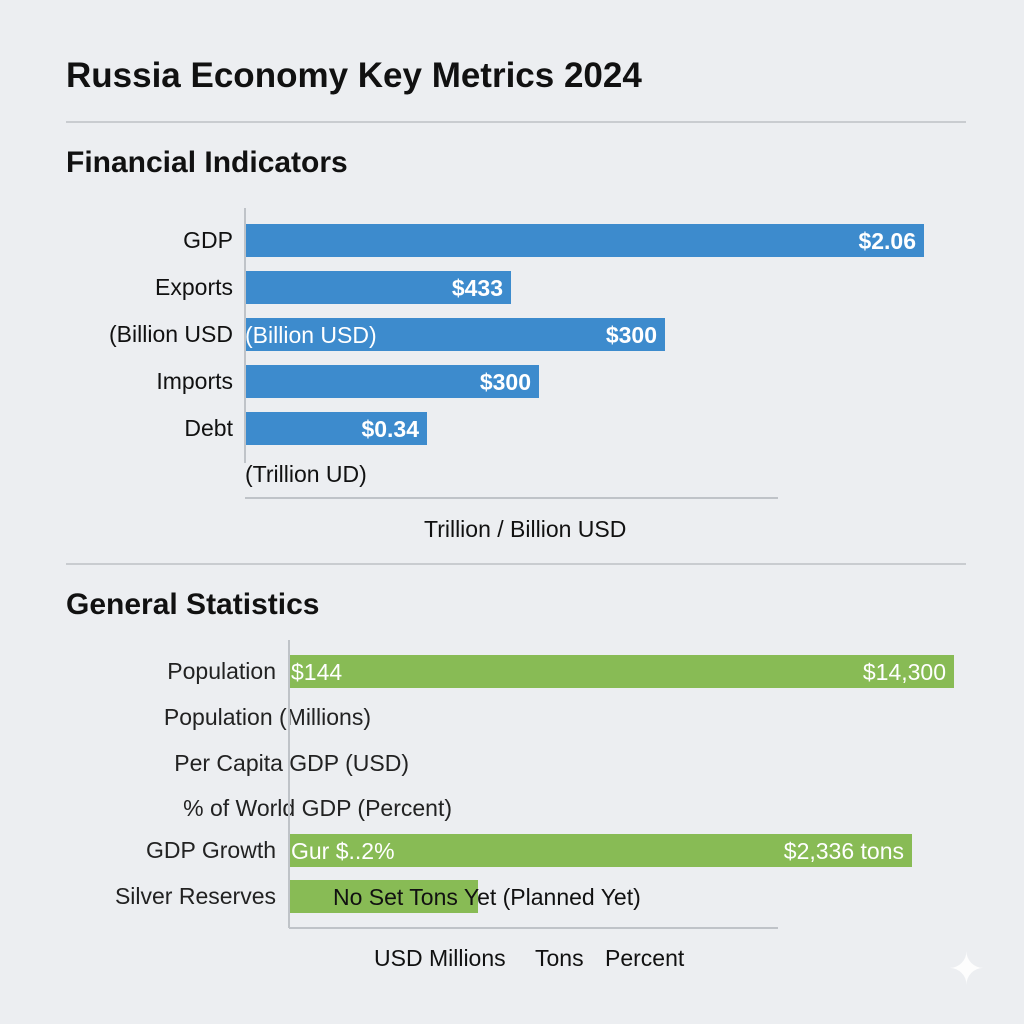  What do you see at coordinates (559, 958) in the screenshot?
I see `x-axis-label: Tons` at bounding box center [559, 958].